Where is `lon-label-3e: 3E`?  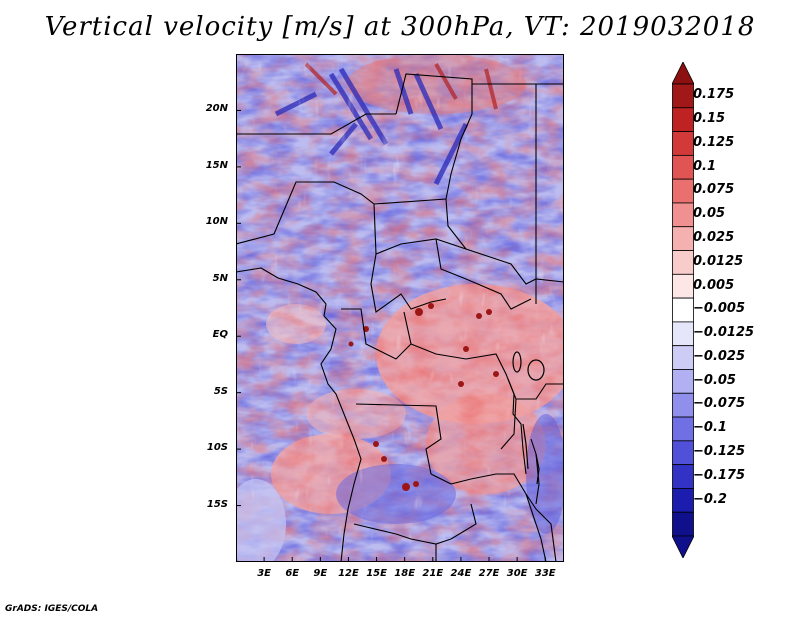 lon-label-3e: 3E is located at coordinates (264, 573).